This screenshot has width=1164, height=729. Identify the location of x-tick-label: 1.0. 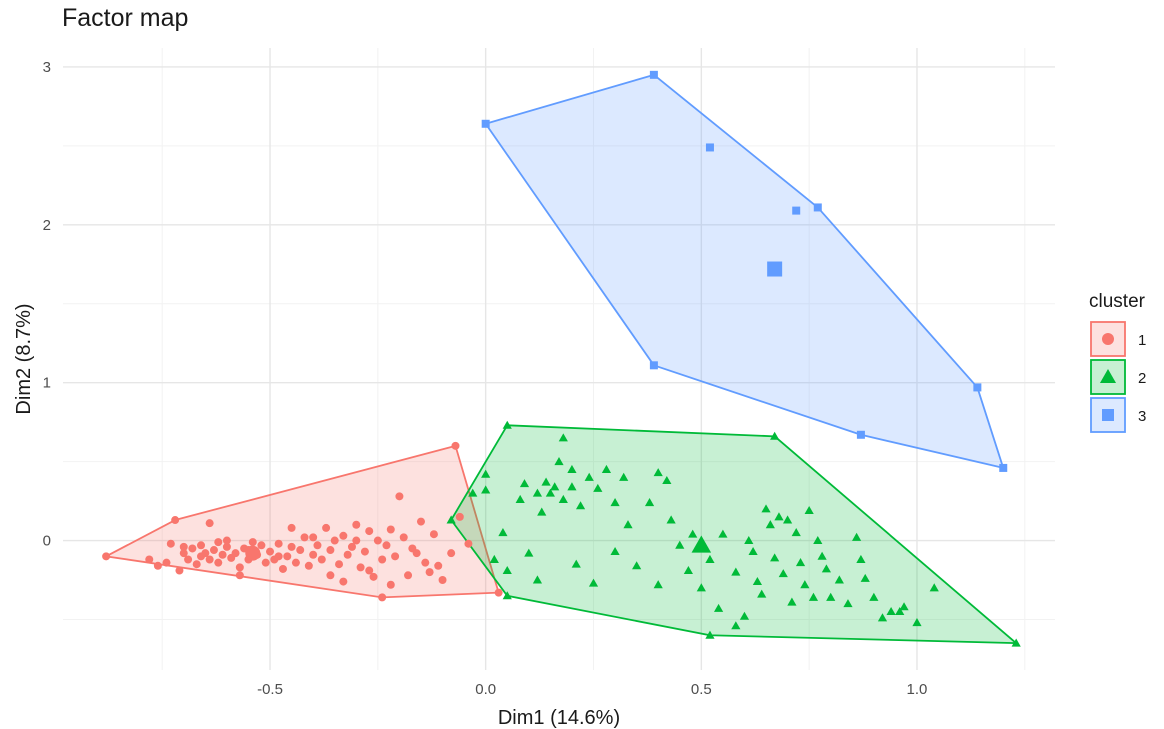
(917, 689).